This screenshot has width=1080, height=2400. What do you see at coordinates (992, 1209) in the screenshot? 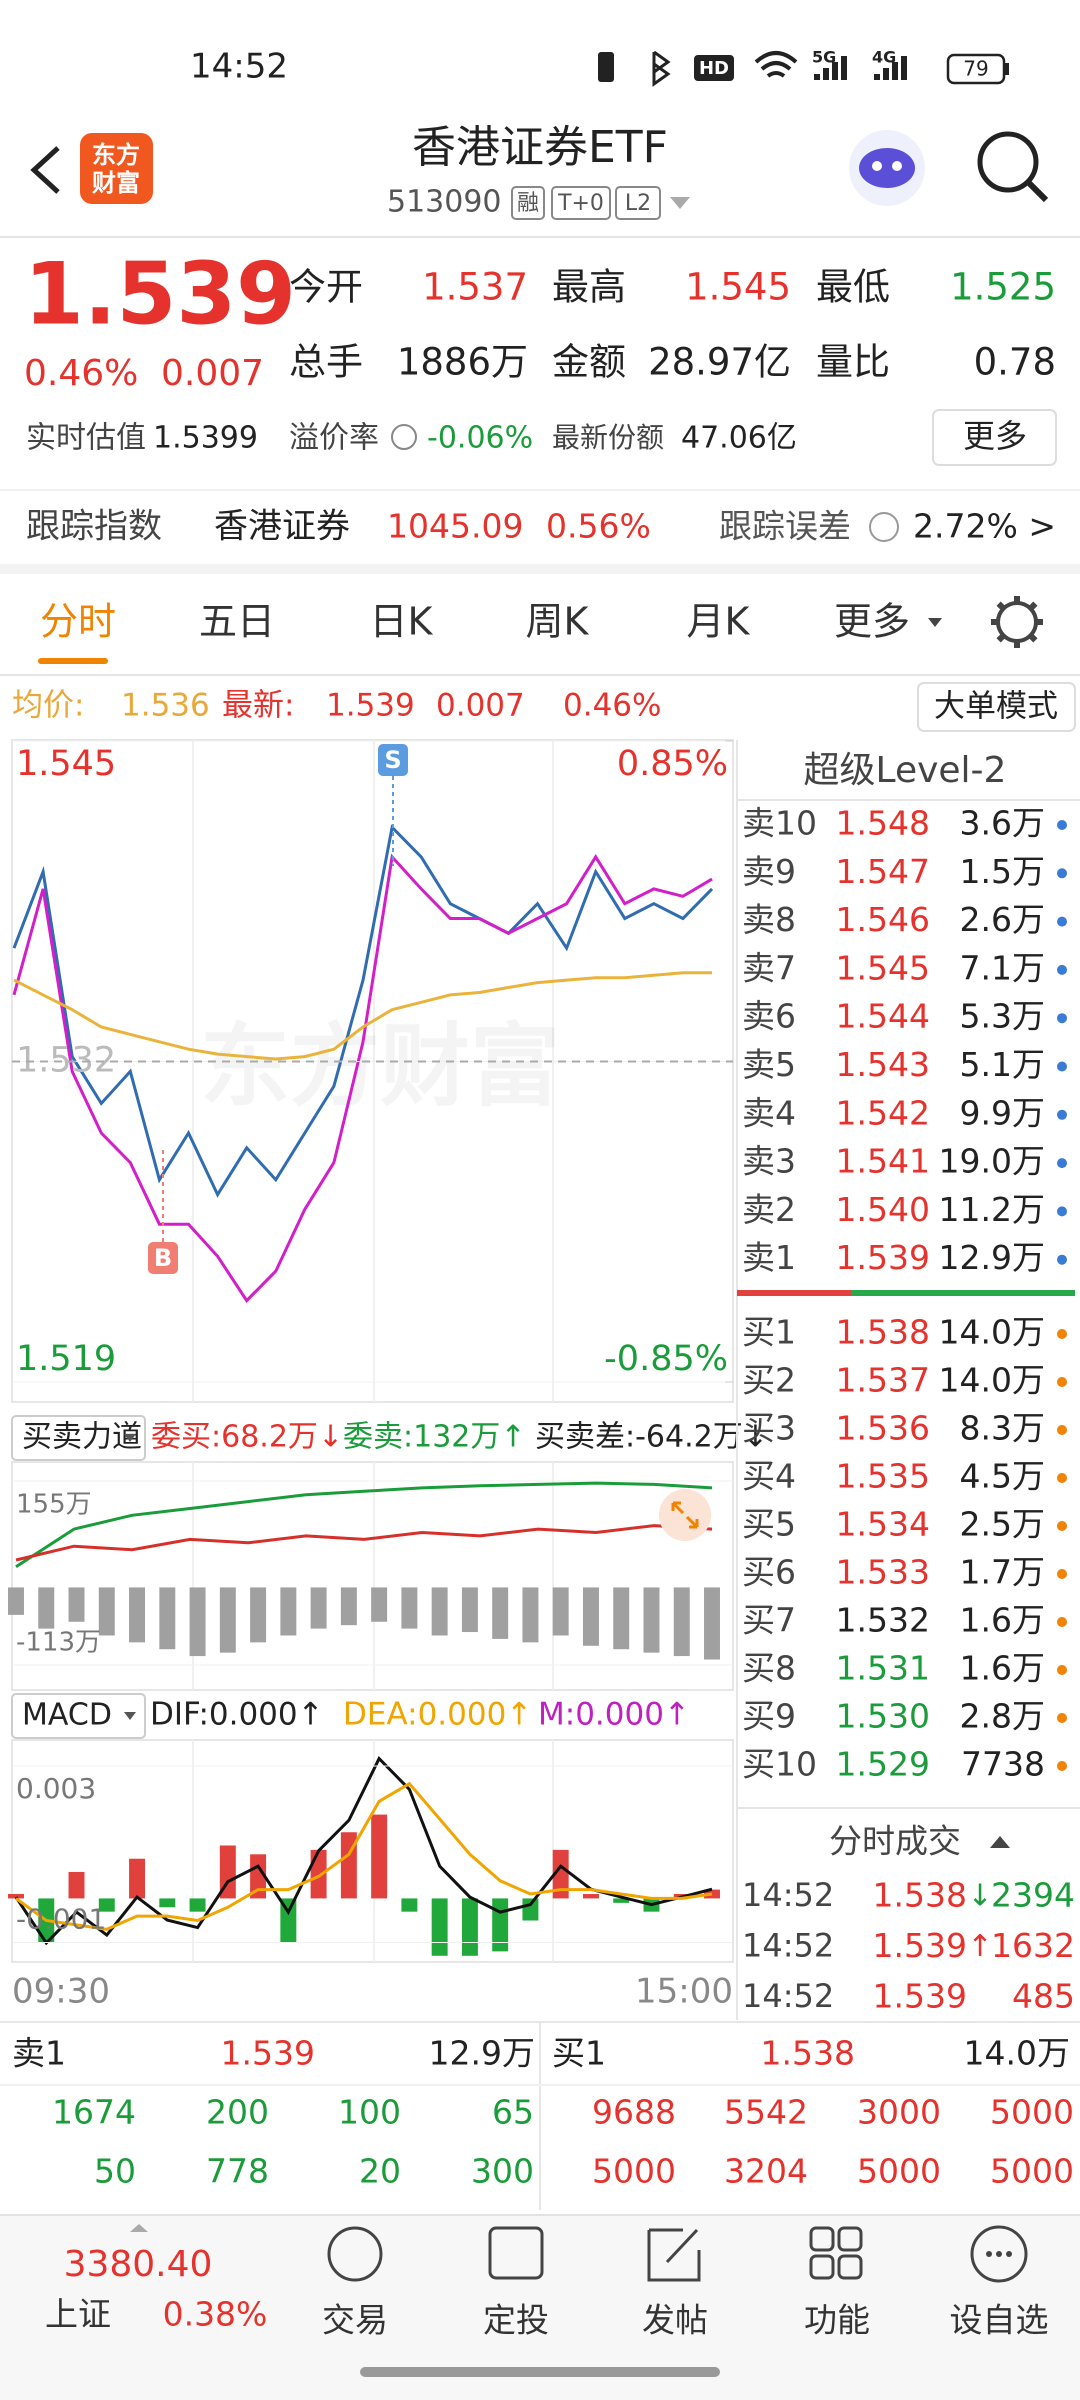
I see `book-volume: 11.2万` at bounding box center [992, 1209].